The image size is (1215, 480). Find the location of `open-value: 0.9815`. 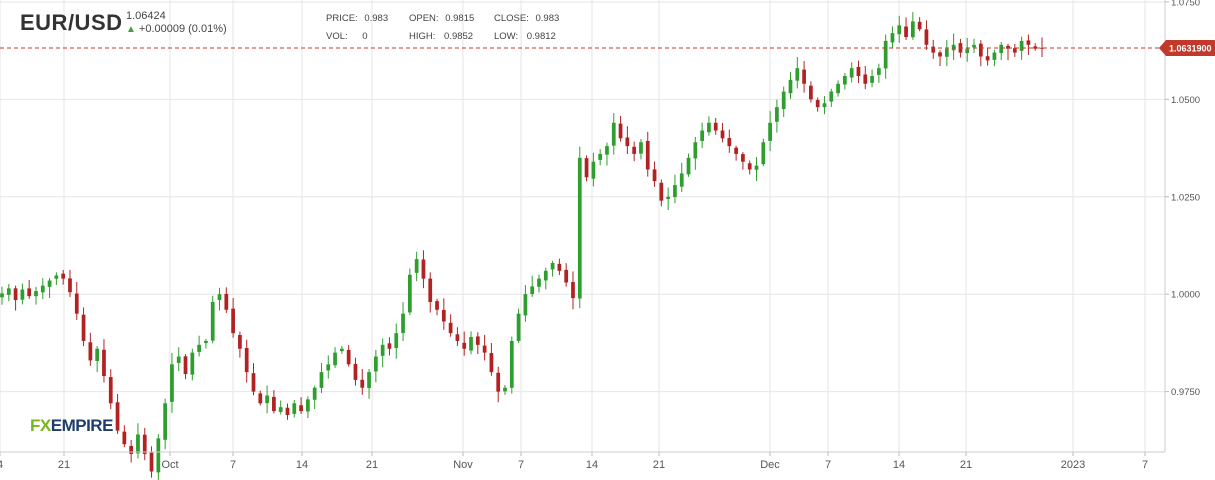

open-value: 0.9815 is located at coordinates (460, 18).